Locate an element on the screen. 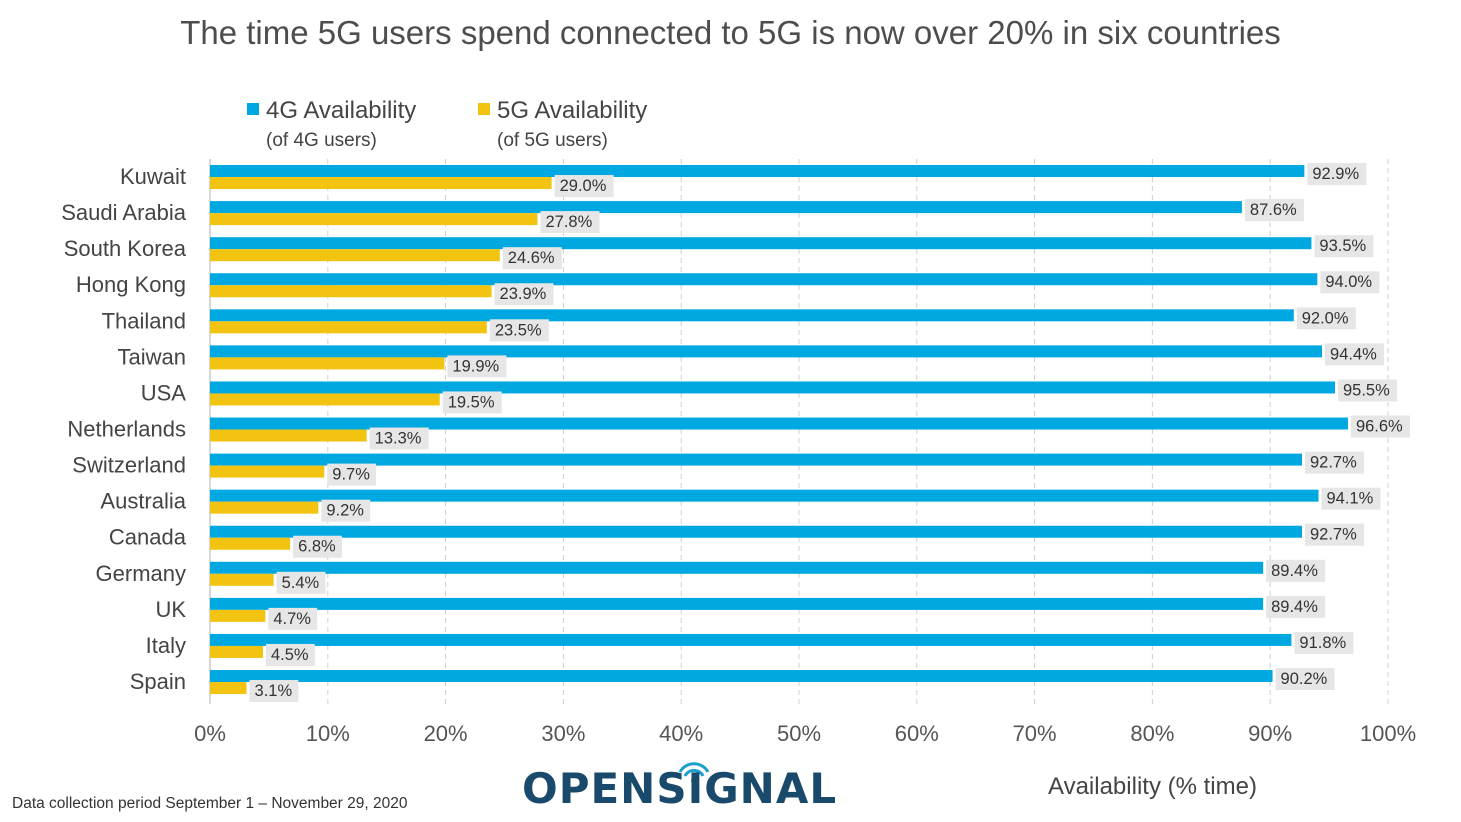 The image size is (1461, 822). legend-label: 5G Availability is located at coordinates (572, 110).